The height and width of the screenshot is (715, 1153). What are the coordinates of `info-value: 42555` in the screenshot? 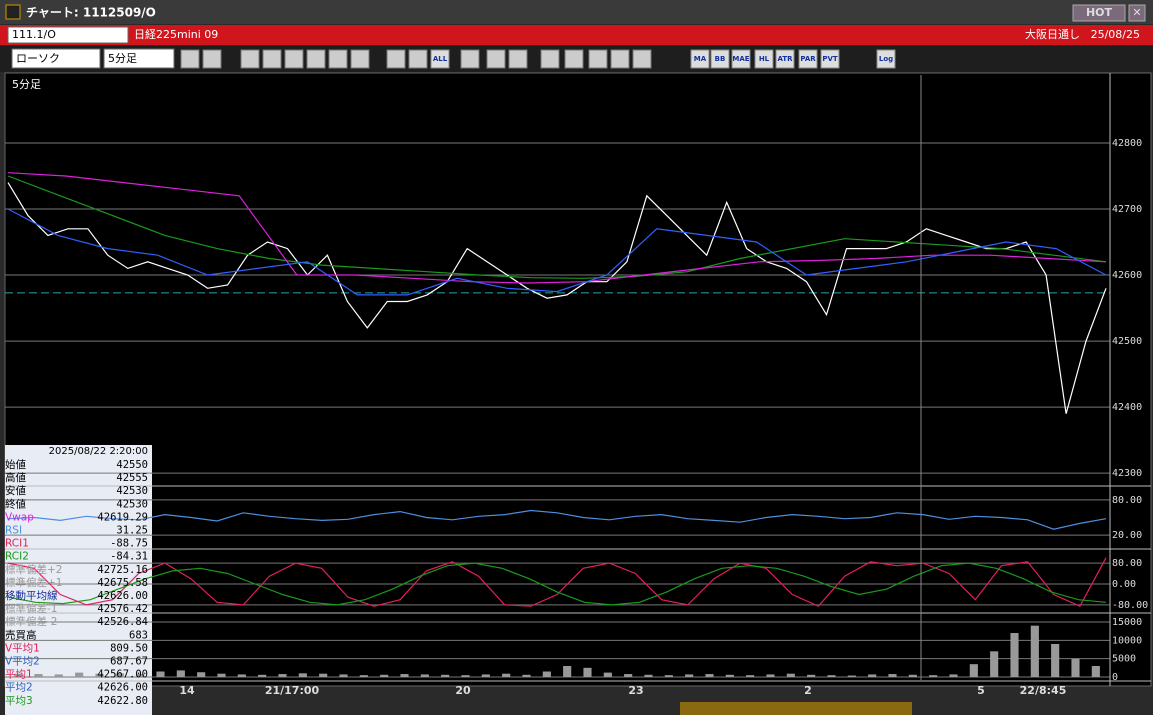 It's located at (132, 478).